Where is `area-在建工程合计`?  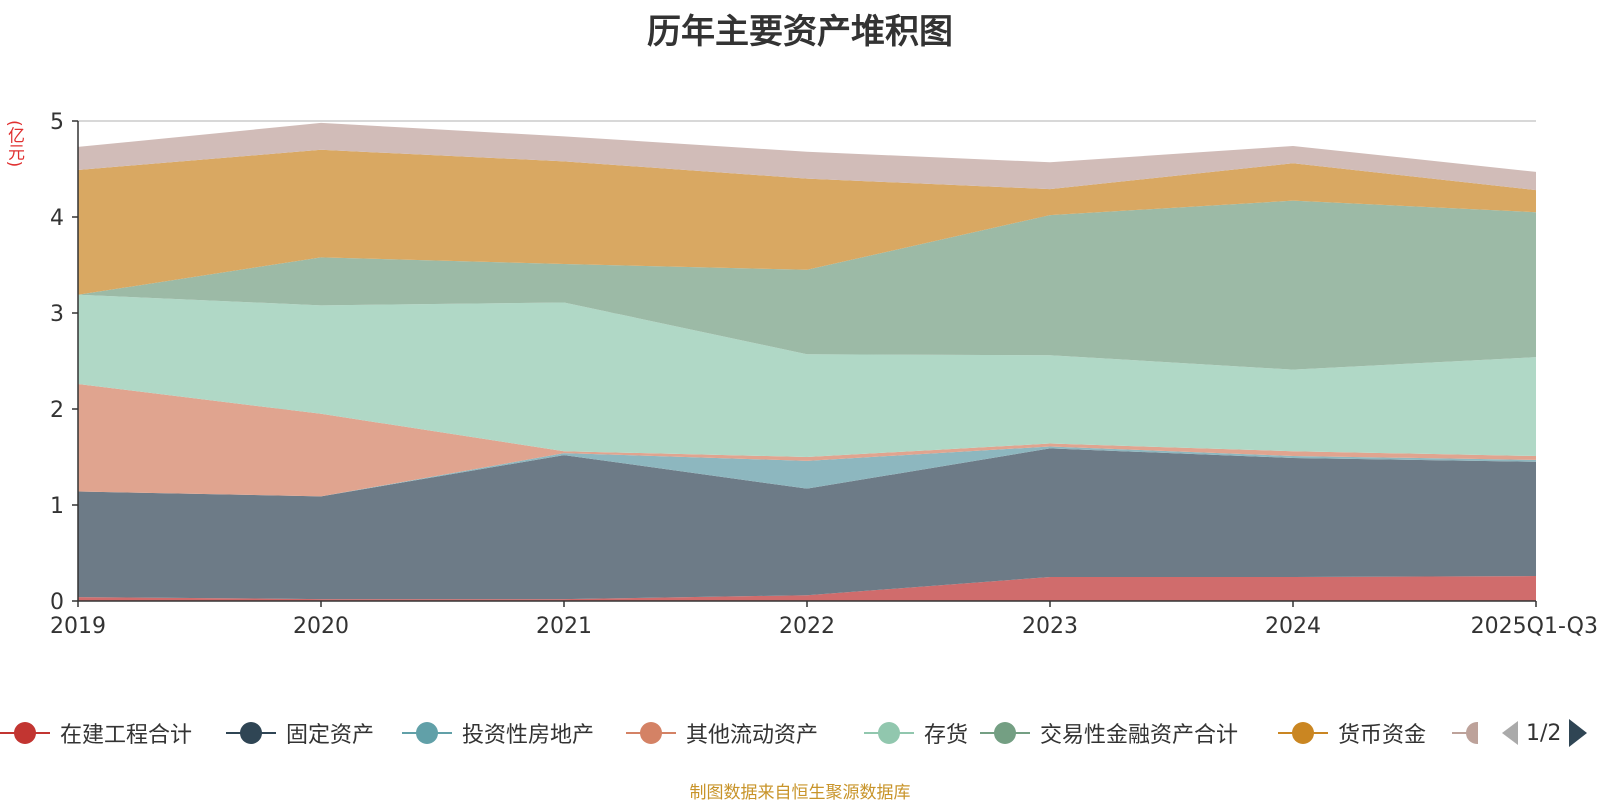 area-在建工程合计 is located at coordinates (807, 588).